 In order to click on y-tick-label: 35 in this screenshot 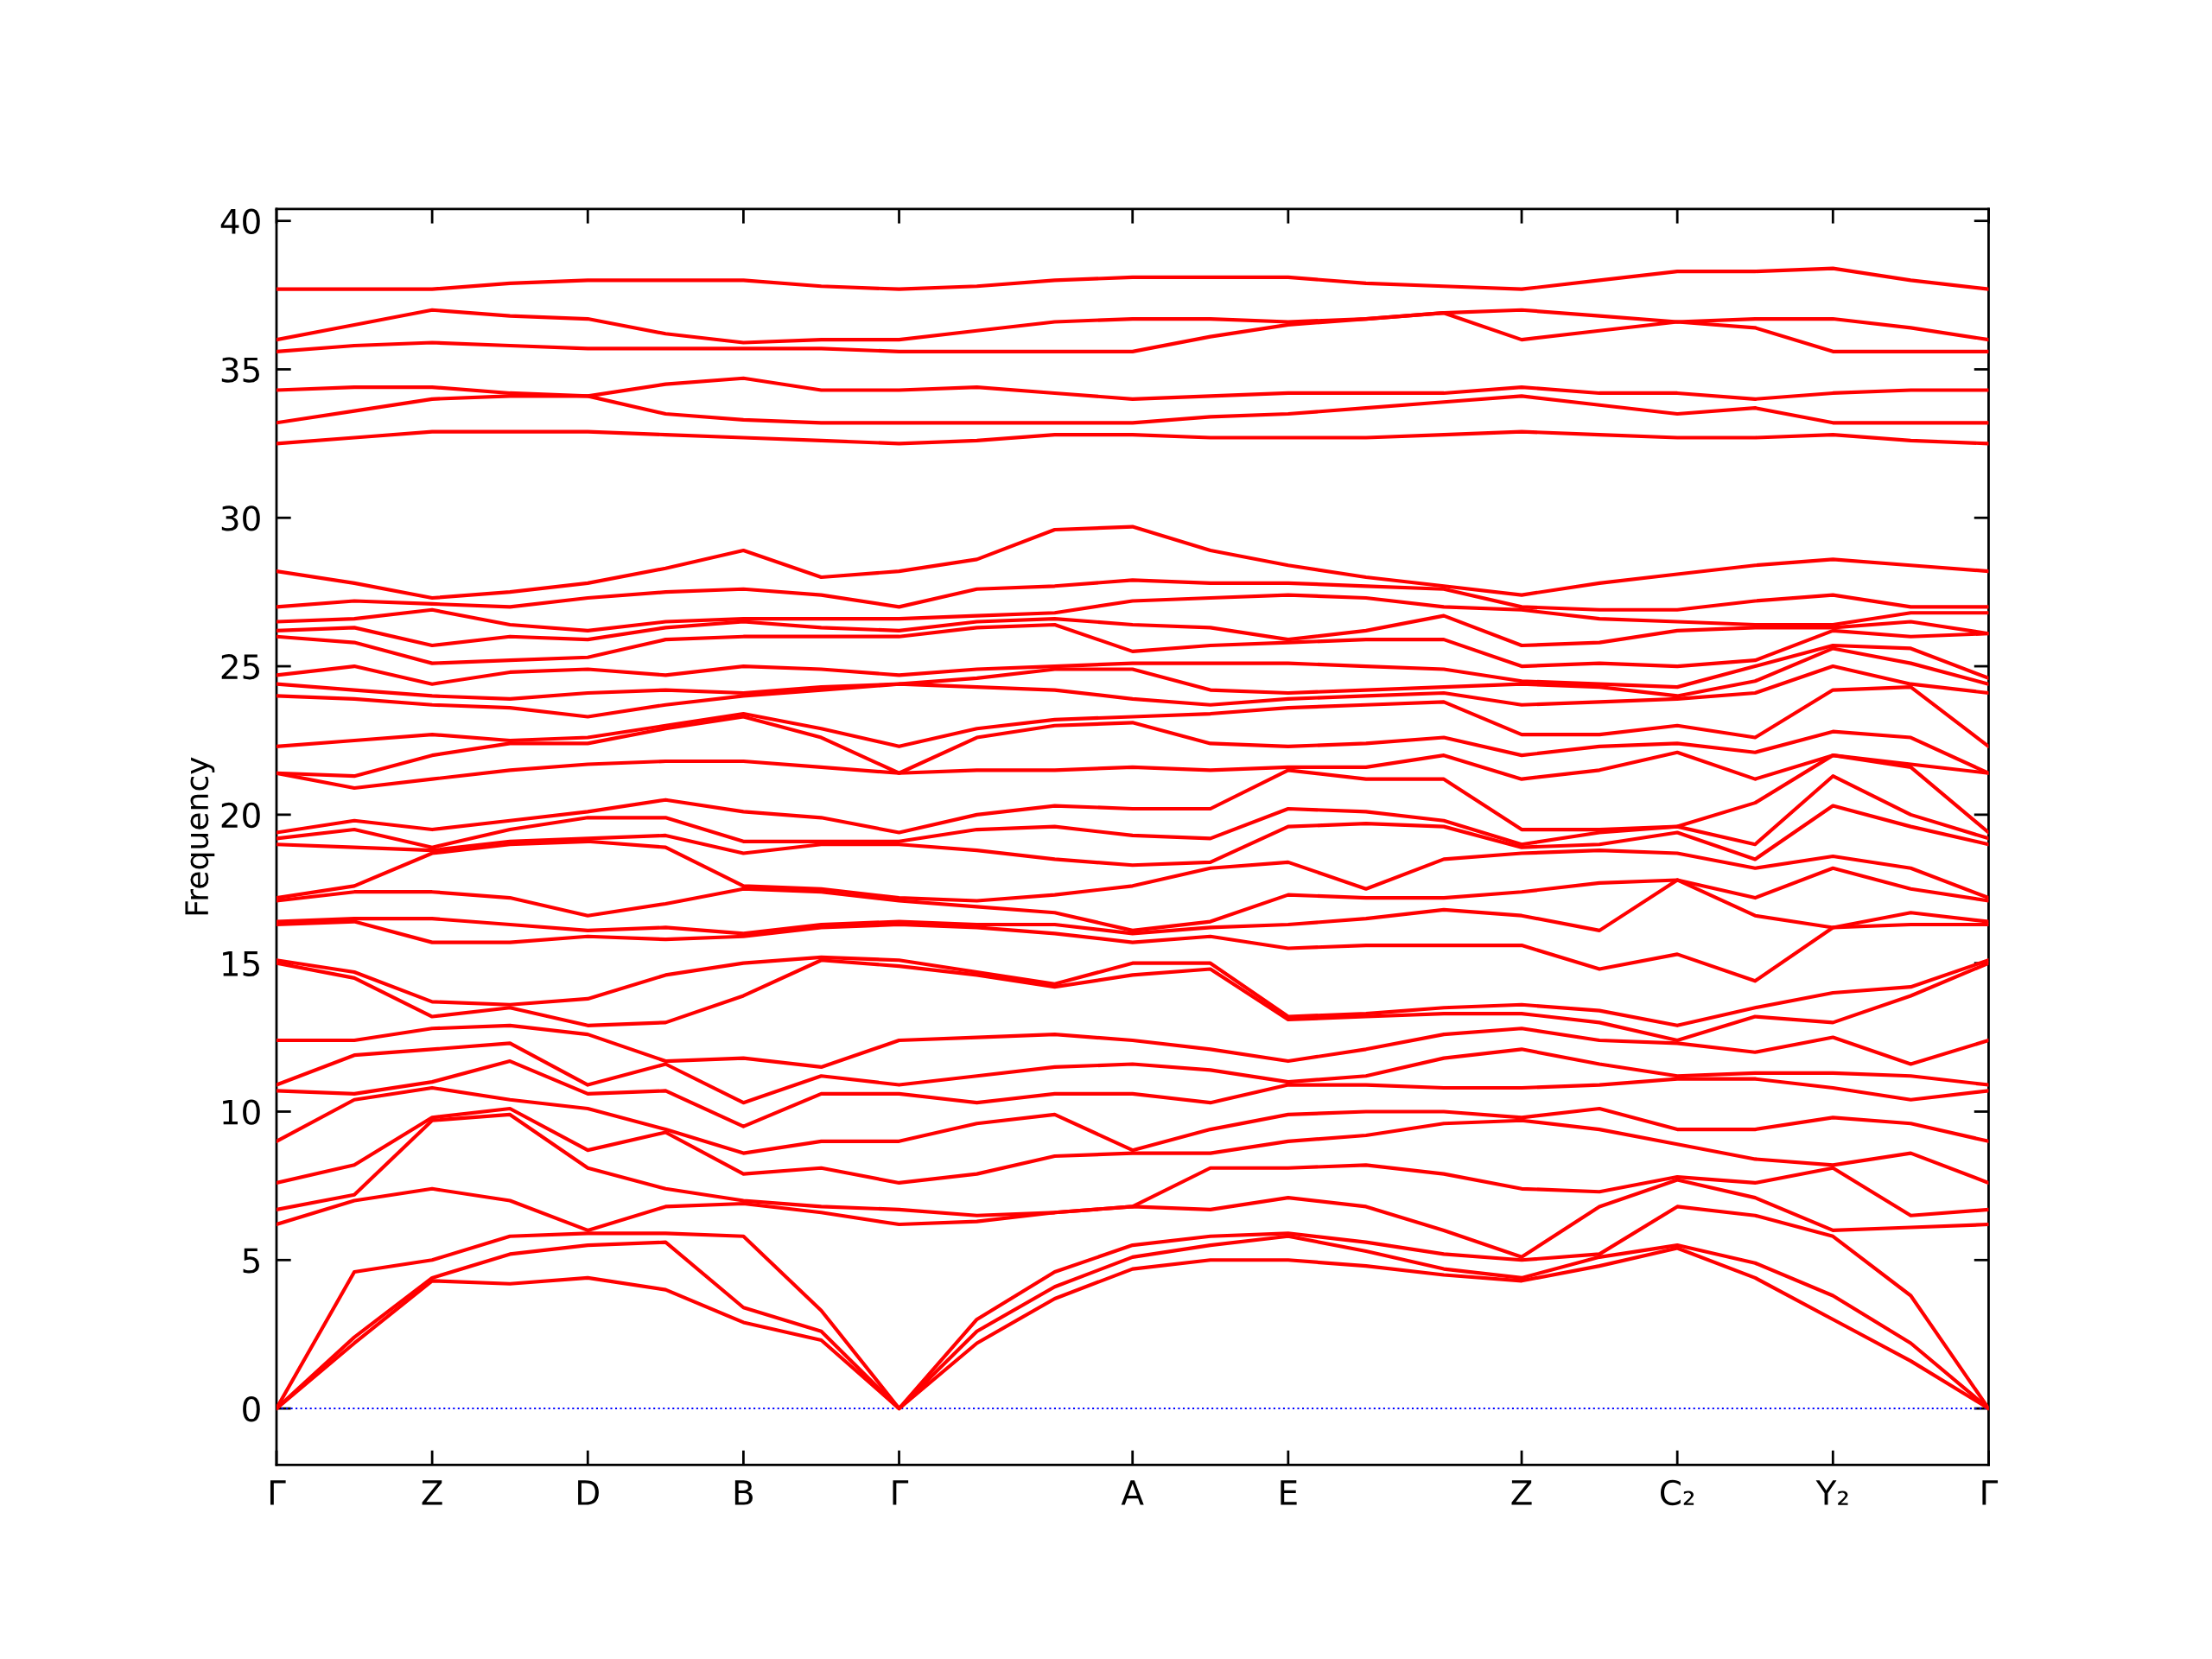, I will do `click(240, 370)`.